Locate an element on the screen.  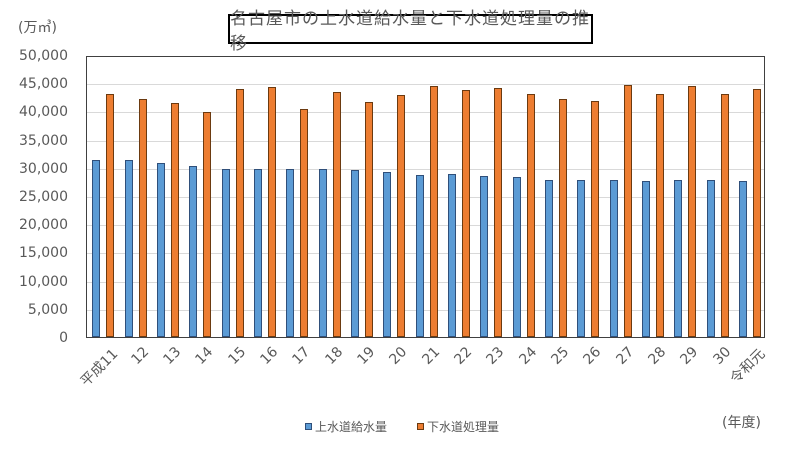
y-tick-label: 15,000 is located at coordinates (43, 253).